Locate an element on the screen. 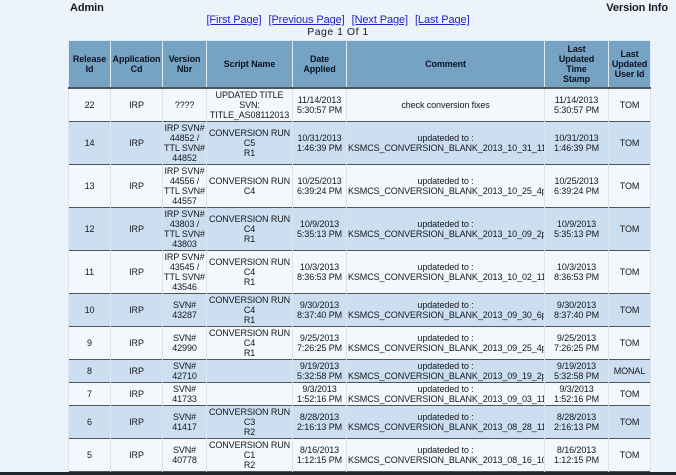  version-info-label: Version Info is located at coordinates (637, 8).